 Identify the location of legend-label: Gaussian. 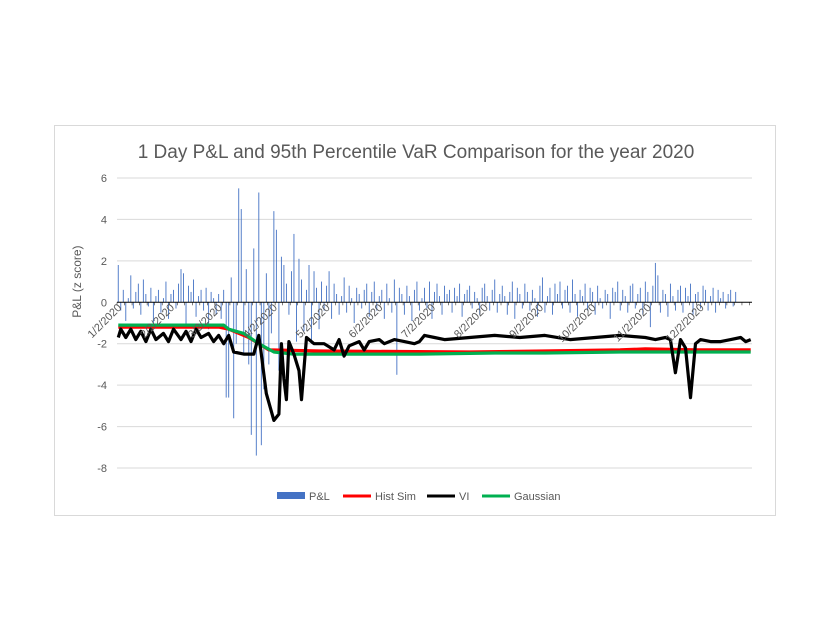
(537, 497).